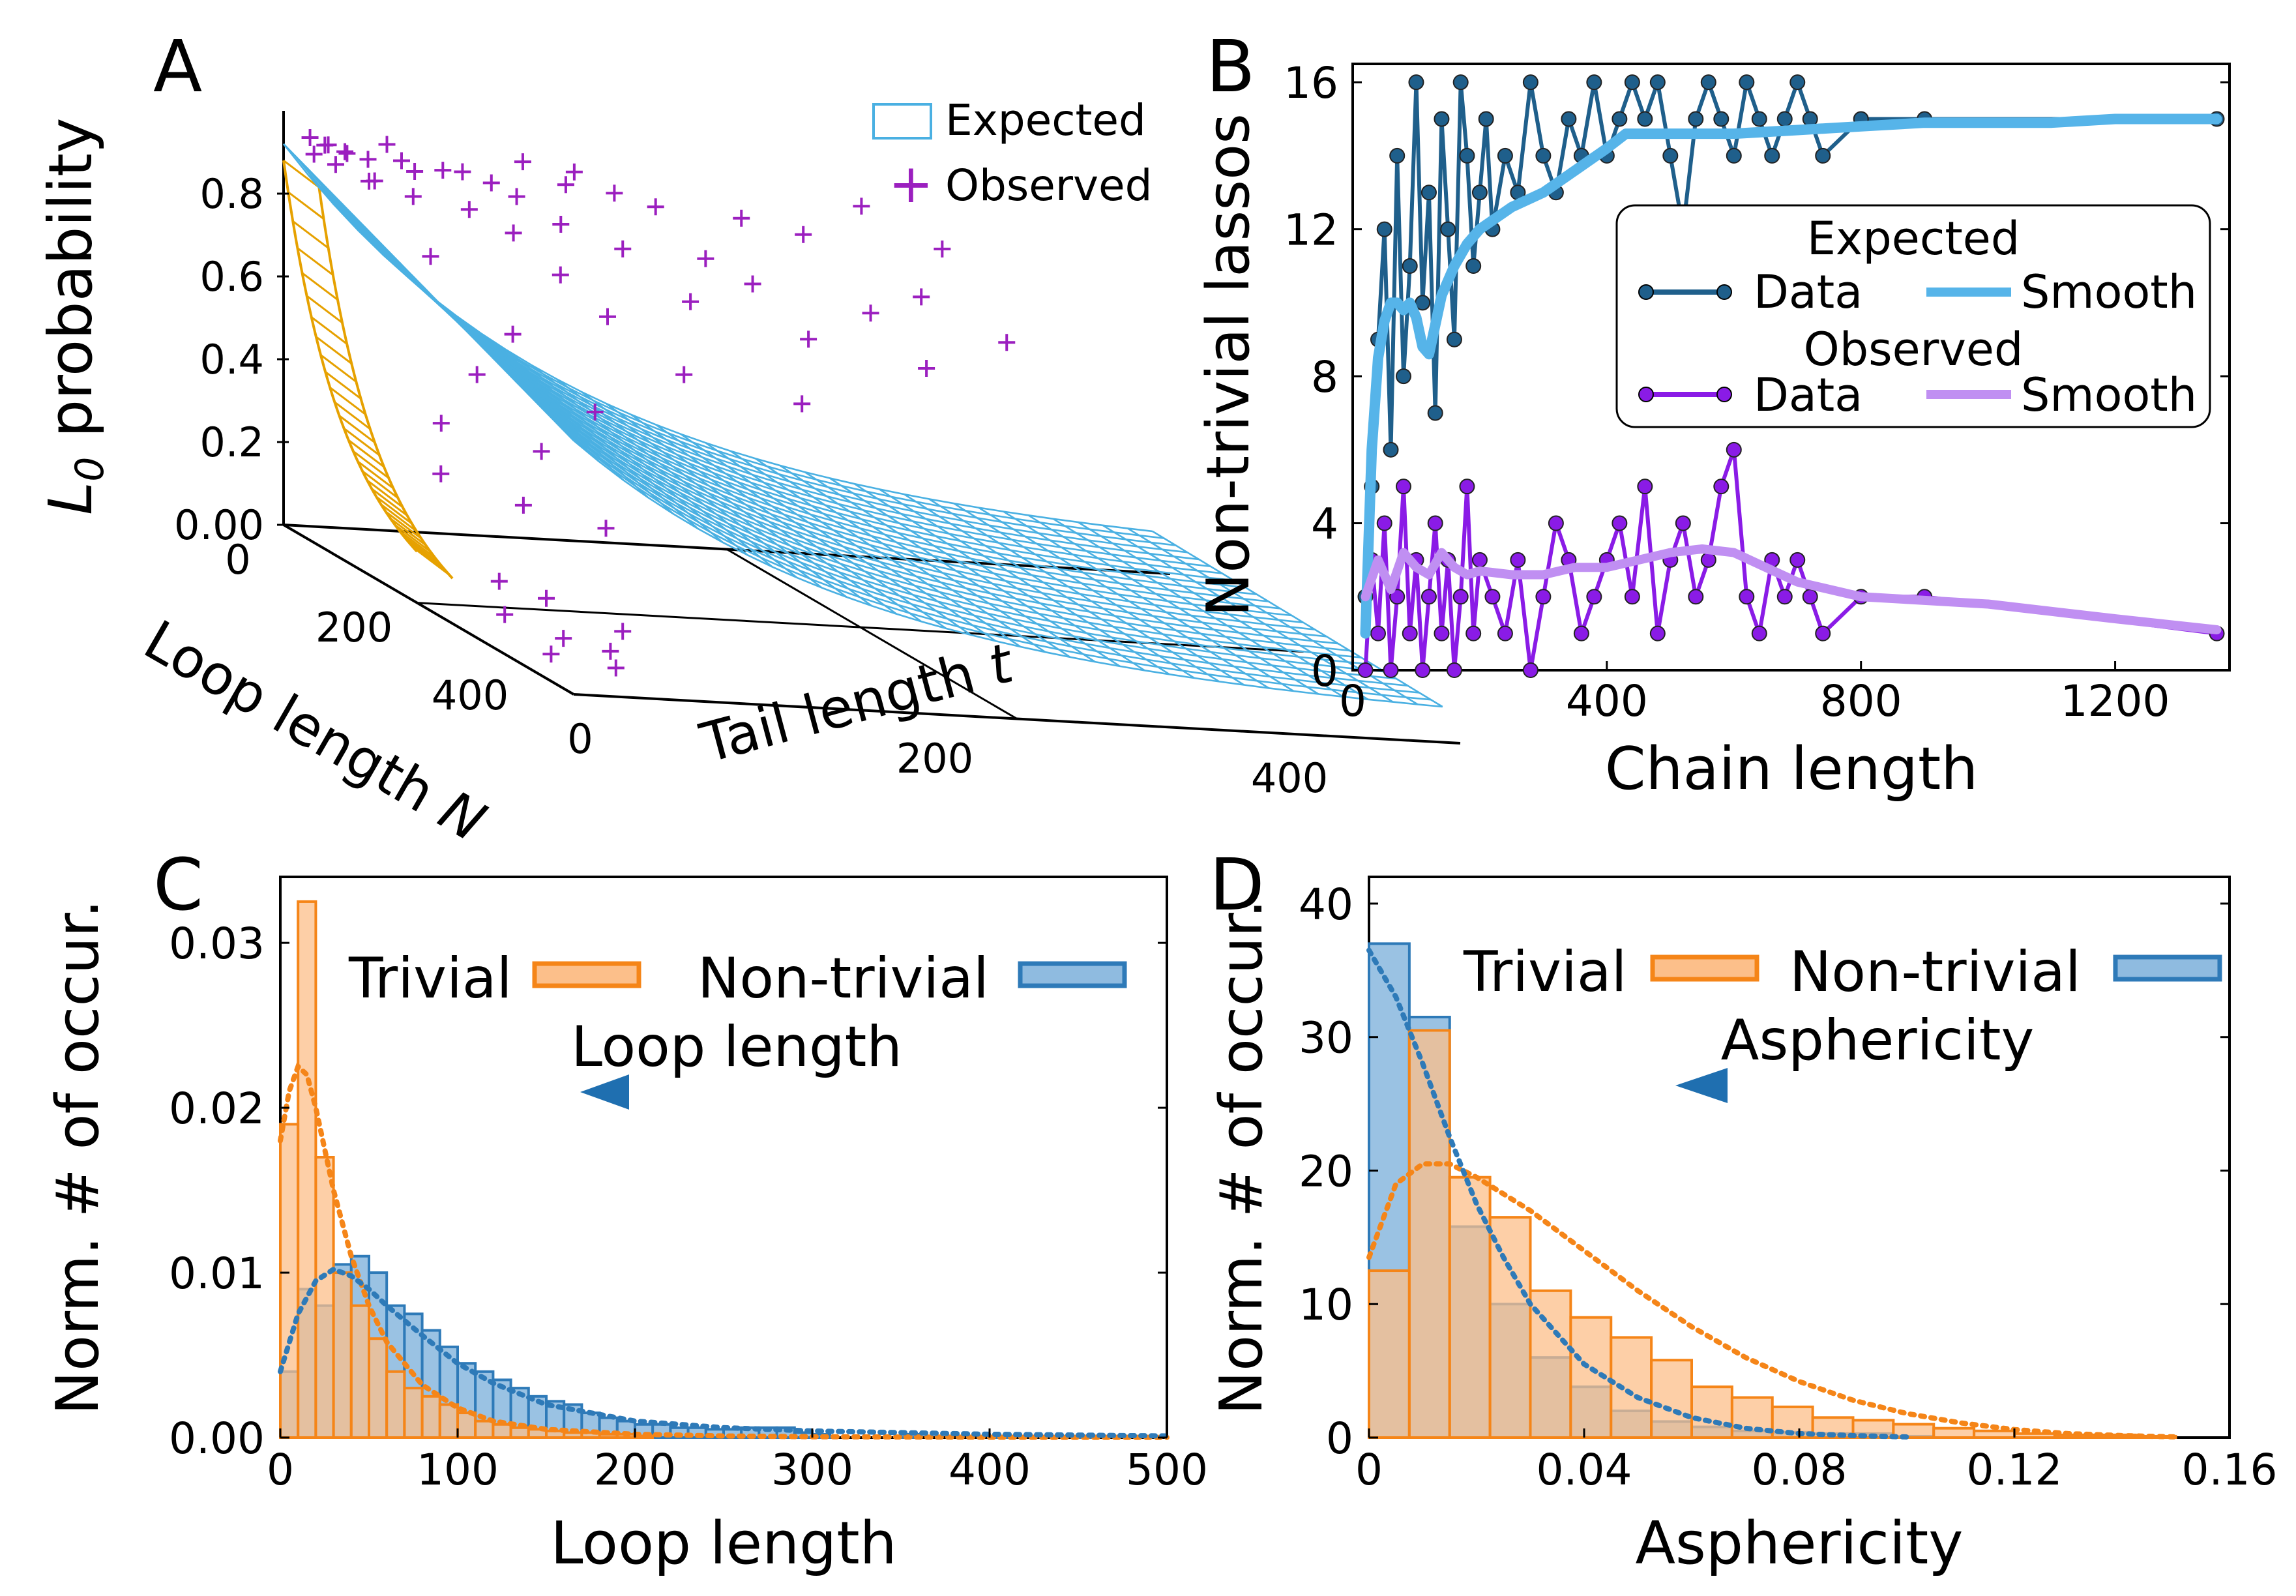 This screenshot has height=1596, width=2296. What do you see at coordinates (1228, 365) in the screenshot?
I see `panel-b-y-label: Non-trivial lassos` at bounding box center [1228, 365].